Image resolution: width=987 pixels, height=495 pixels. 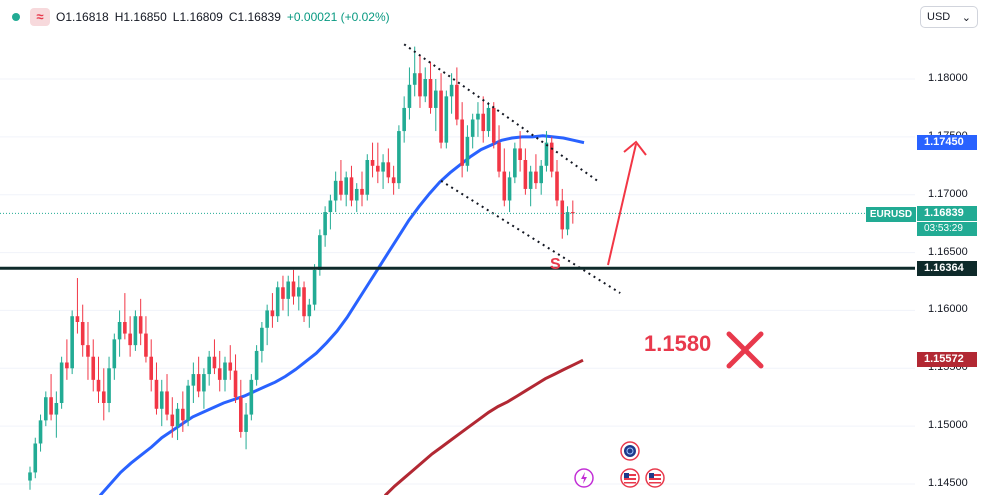 What do you see at coordinates (622, 204) in the screenshot?
I see `arrow-shaft` at bounding box center [622, 204].